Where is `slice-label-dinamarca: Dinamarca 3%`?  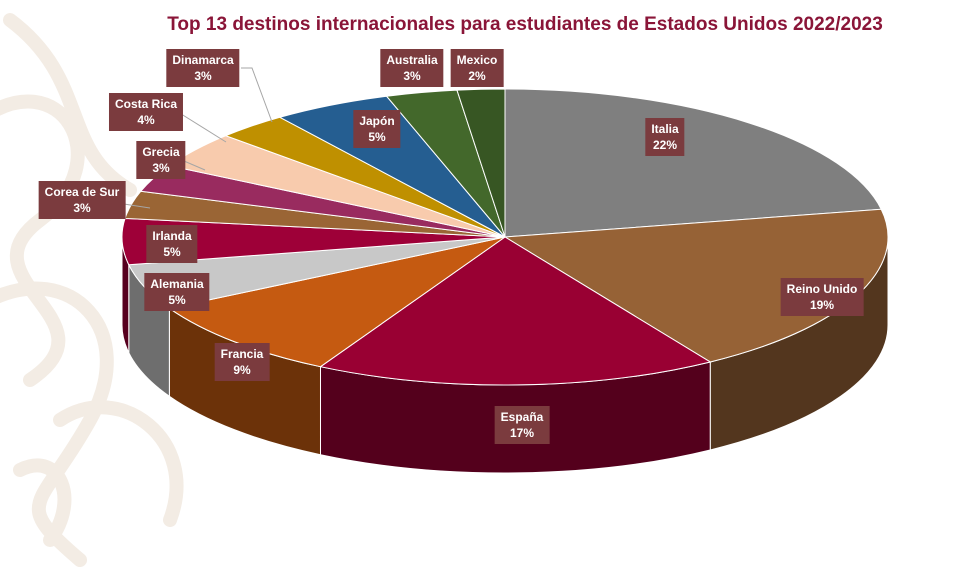 slice-label-dinamarca: Dinamarca 3% is located at coordinates (203, 68).